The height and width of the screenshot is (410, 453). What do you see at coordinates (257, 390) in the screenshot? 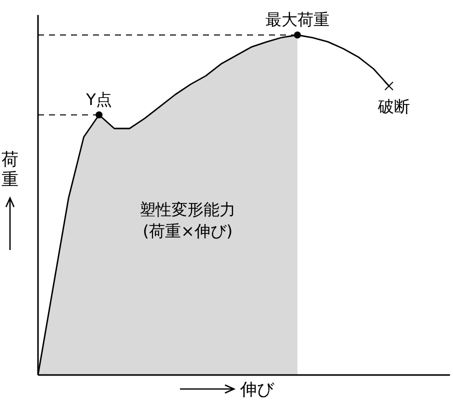
I see `x-axis-title: 伸び` at bounding box center [257, 390].